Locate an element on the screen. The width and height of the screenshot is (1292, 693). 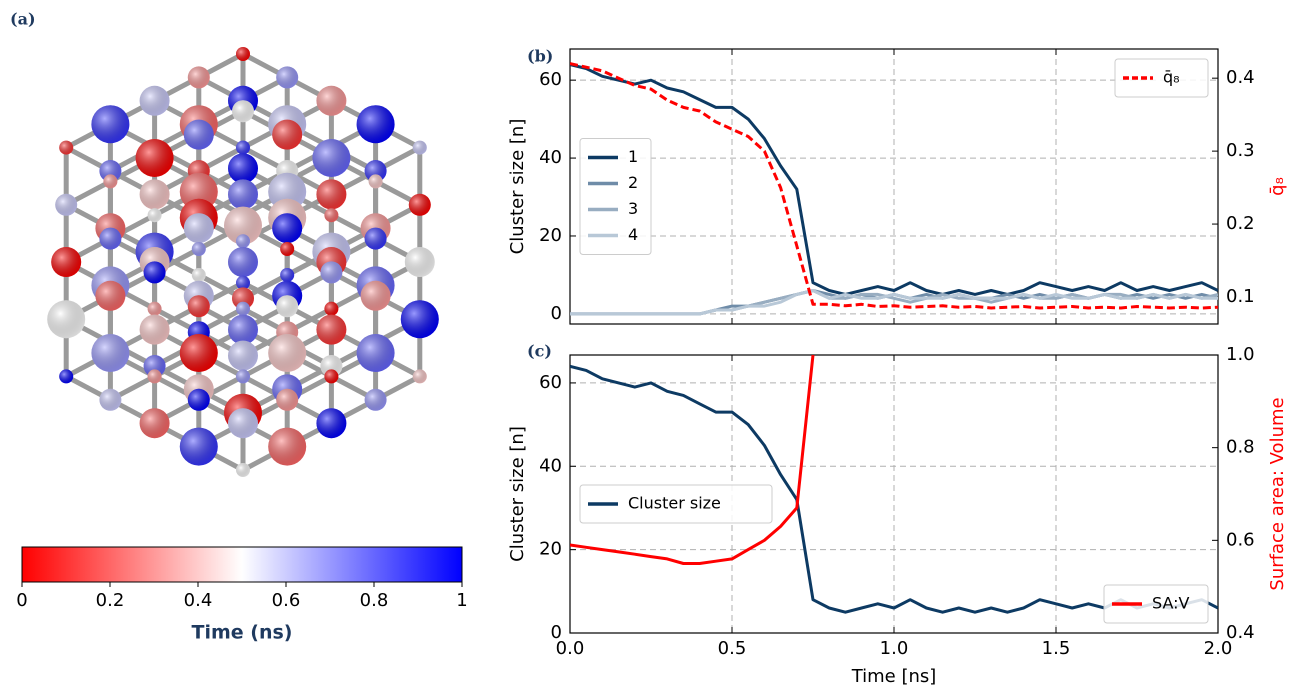
x-tick-label: 0.8 is located at coordinates (374, 600).